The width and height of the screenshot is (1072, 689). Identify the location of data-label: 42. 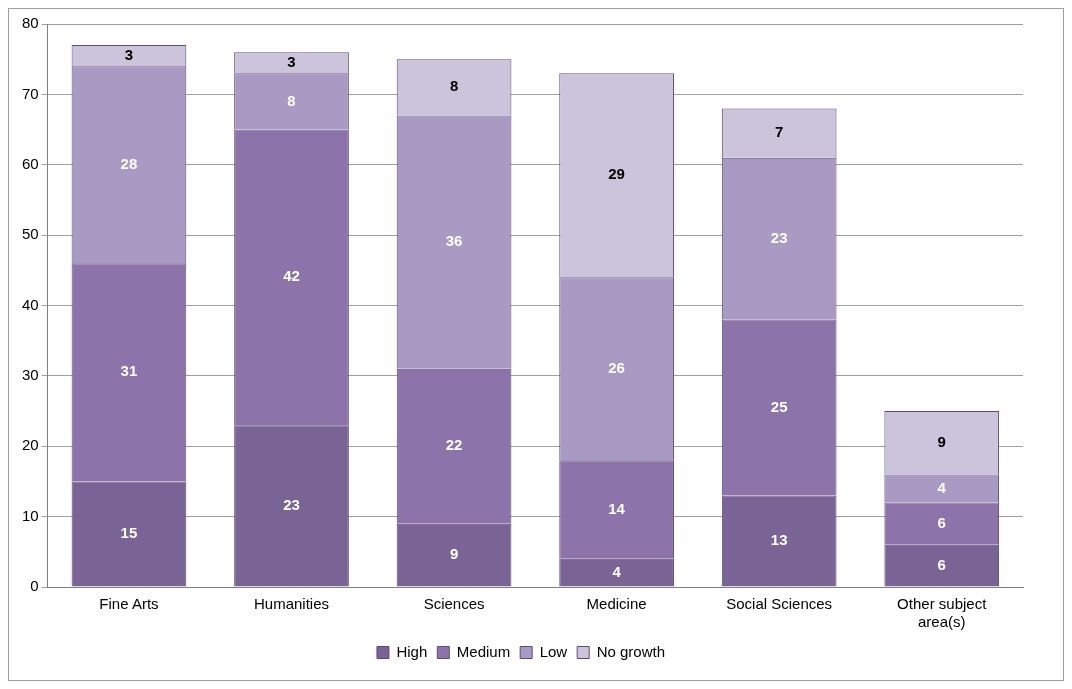
(291, 276).